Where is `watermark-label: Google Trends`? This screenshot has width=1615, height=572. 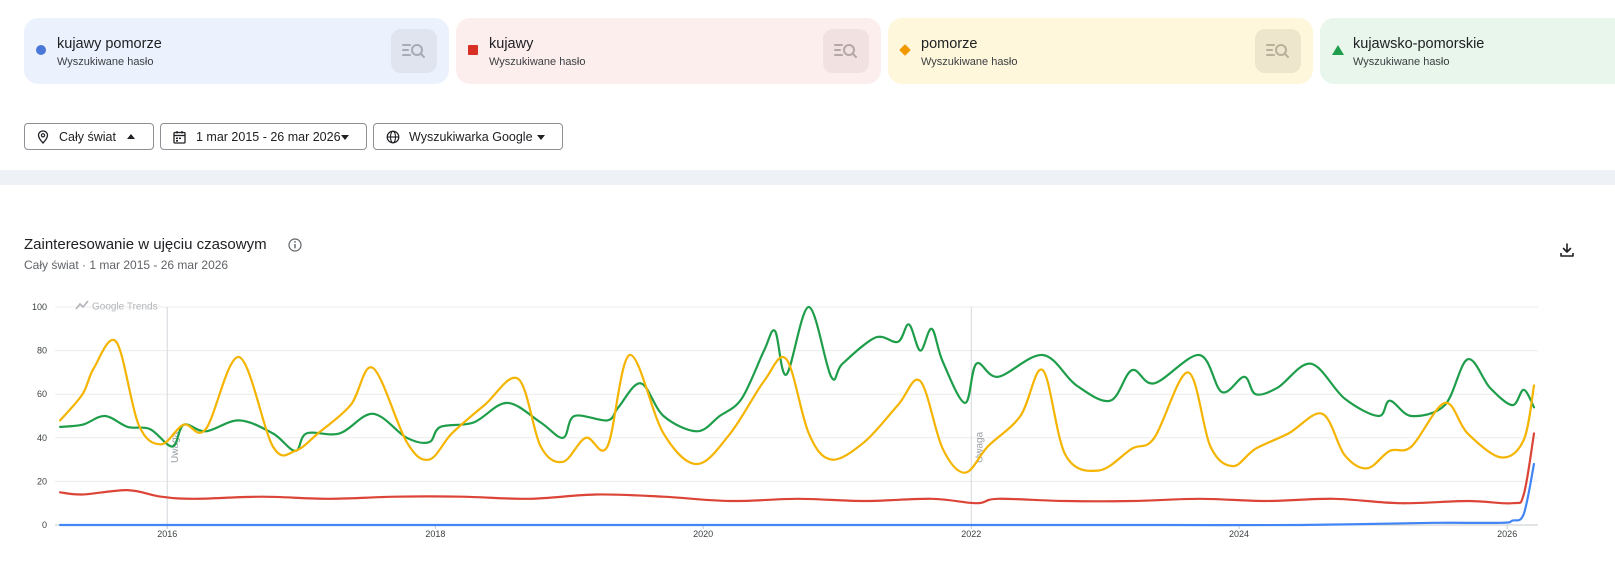
watermark-label: Google Trends is located at coordinates (125, 307).